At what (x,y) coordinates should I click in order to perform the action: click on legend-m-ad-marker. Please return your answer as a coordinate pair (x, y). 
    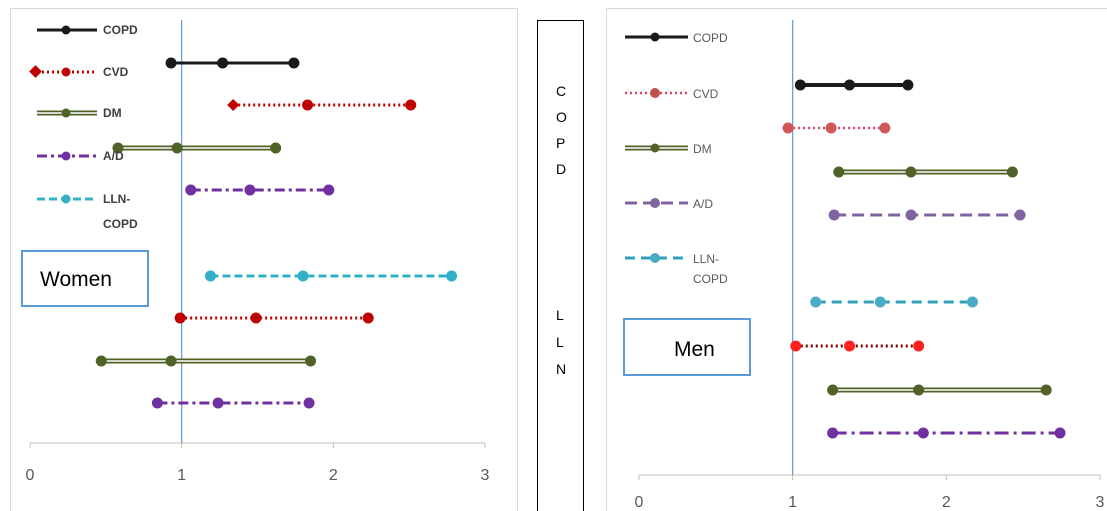
    Looking at the image, I should click on (655, 203).